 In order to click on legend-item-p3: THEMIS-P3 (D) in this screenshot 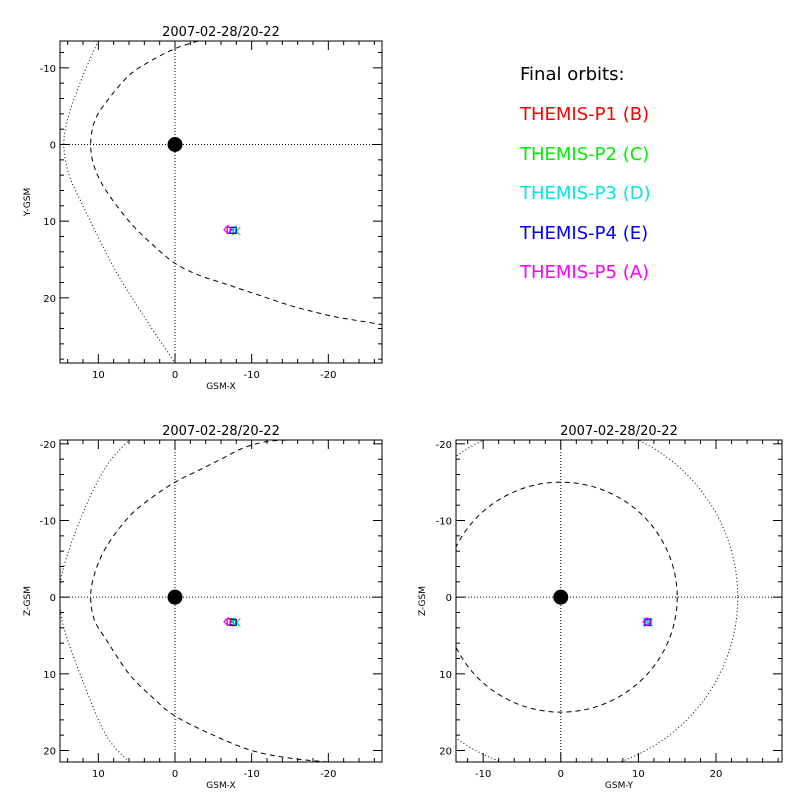, I will do `click(585, 193)`.